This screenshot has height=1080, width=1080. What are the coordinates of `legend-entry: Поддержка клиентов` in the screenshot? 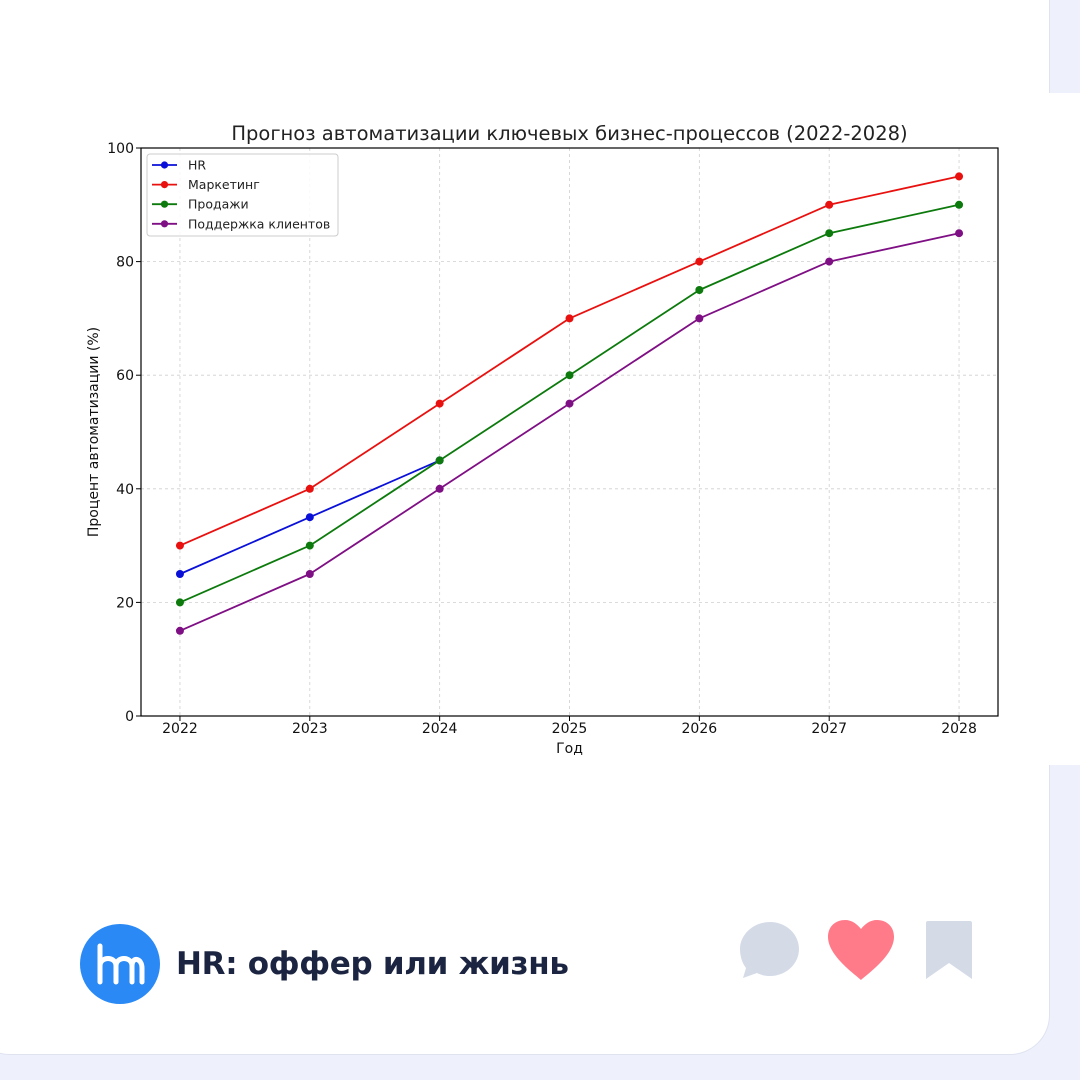 It's located at (259, 223).